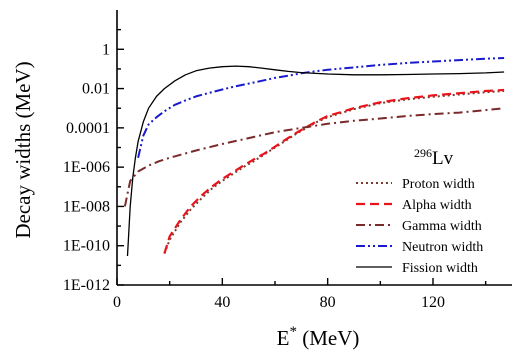  Describe the element at coordinates (23, 149) in the screenshot. I see `y-axis-label: Decay widths (MeV)` at that location.